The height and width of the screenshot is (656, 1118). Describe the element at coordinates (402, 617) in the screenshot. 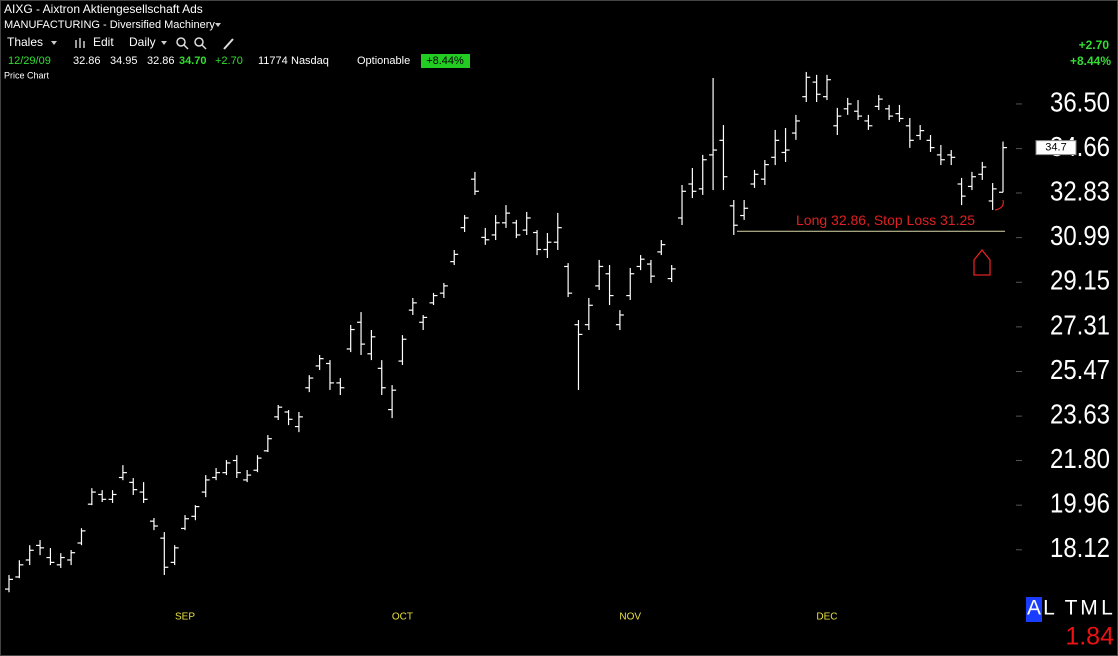

I see `x-tick-label: OCT` at that location.